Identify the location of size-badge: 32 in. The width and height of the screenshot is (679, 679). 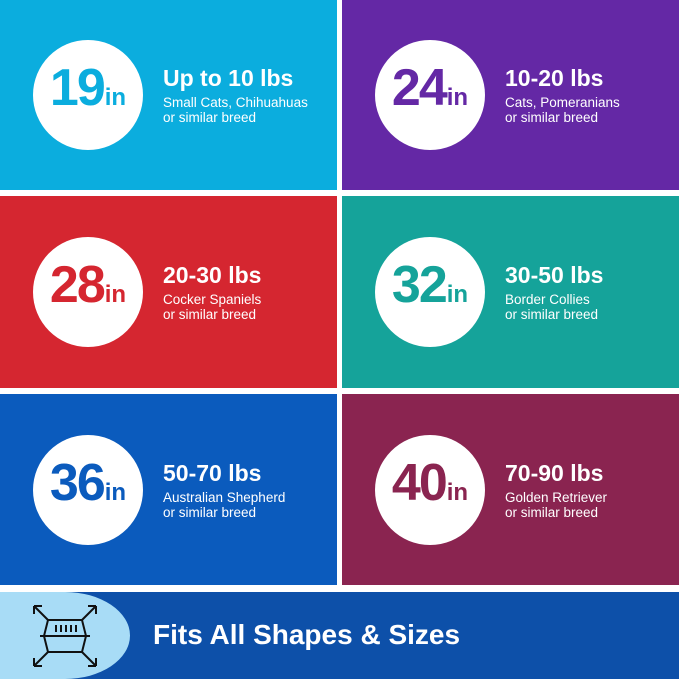
(430, 292).